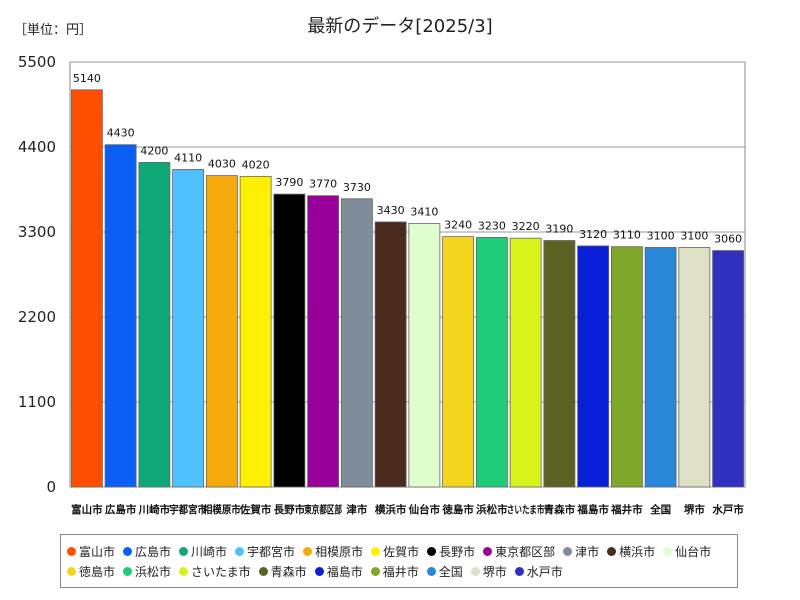  What do you see at coordinates (97, 571) in the screenshot?
I see `legend-label: 徳島市` at bounding box center [97, 571].